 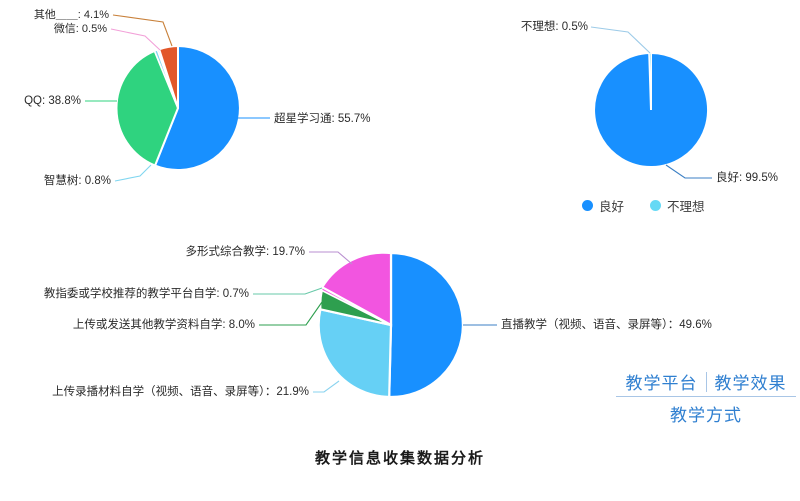 What do you see at coordinates (326, 386) in the screenshot?
I see `leader-recorded` at bounding box center [326, 386].